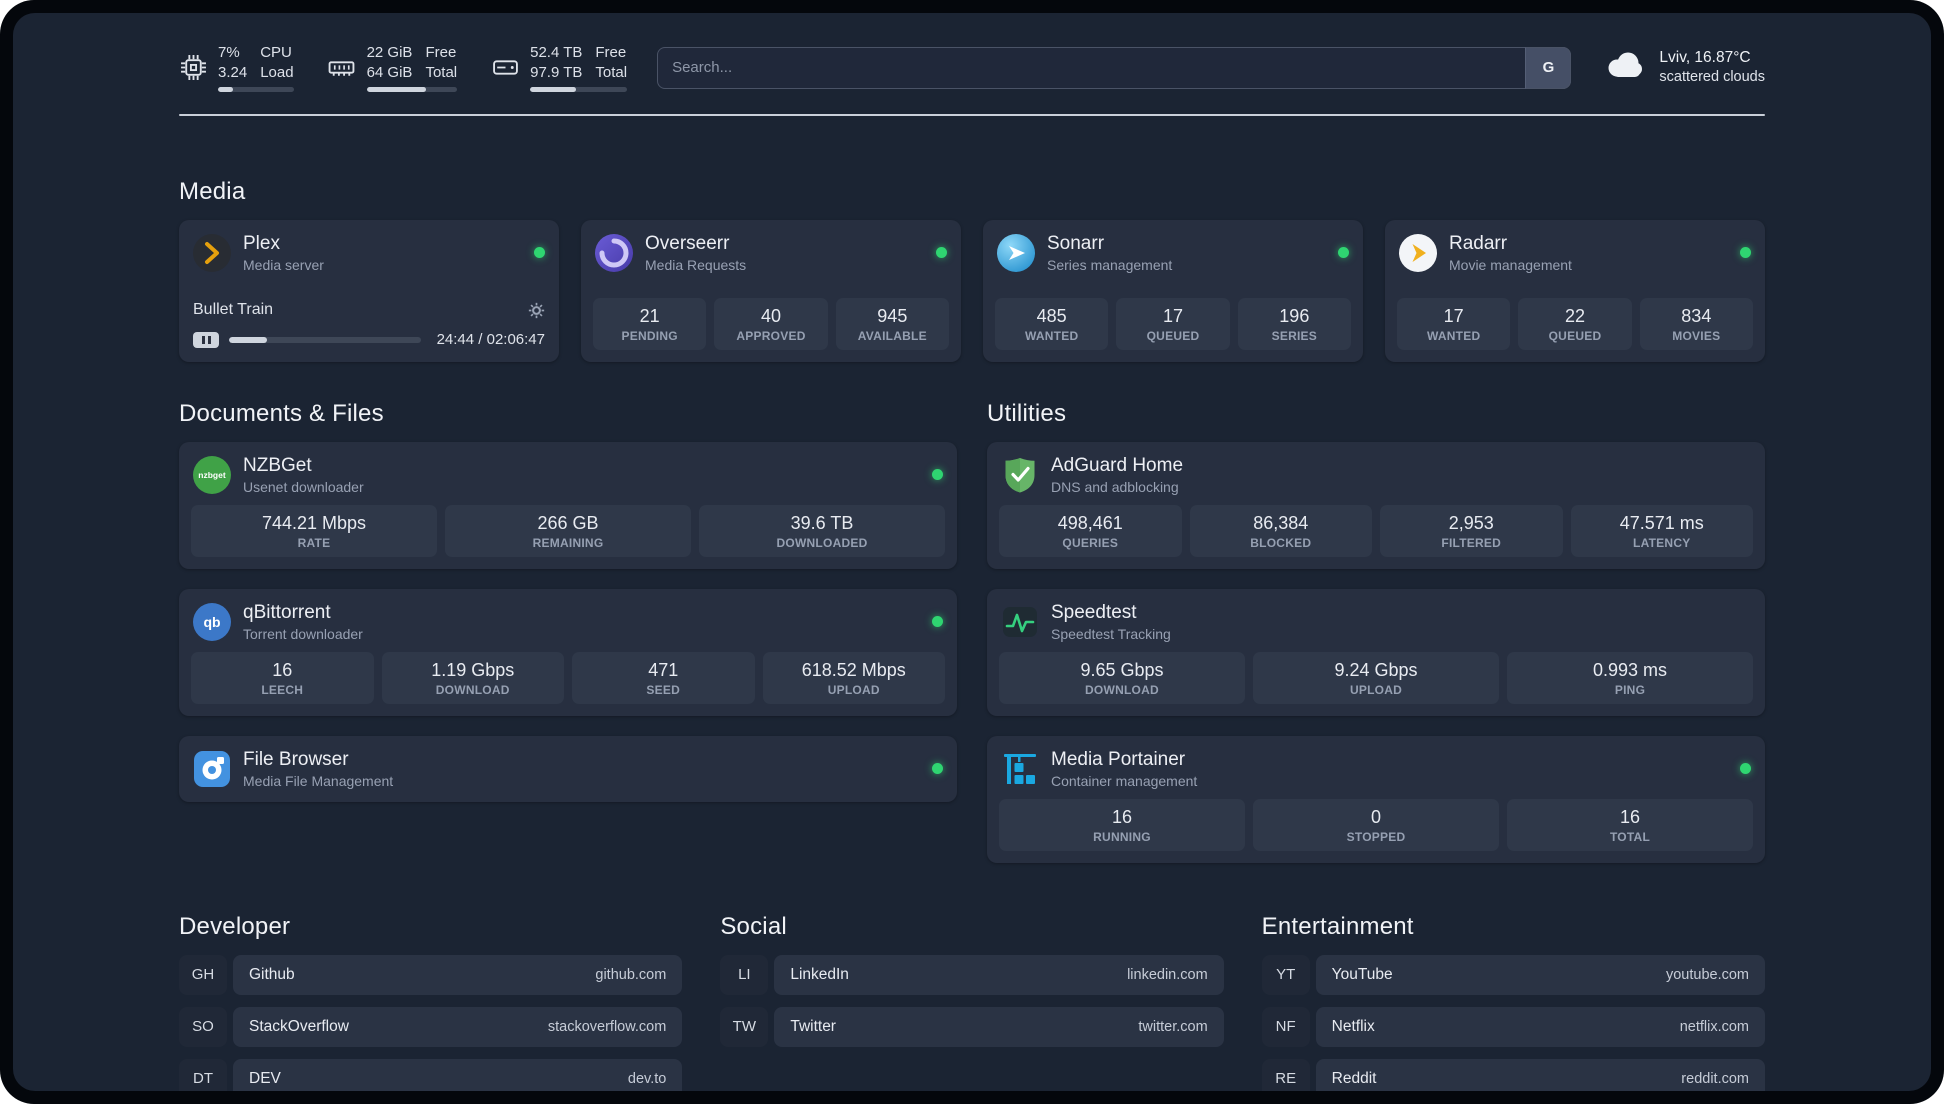 The image size is (1944, 1104). I want to click on topbar: 7% 3.24 CPU Load, so click(972, 67).